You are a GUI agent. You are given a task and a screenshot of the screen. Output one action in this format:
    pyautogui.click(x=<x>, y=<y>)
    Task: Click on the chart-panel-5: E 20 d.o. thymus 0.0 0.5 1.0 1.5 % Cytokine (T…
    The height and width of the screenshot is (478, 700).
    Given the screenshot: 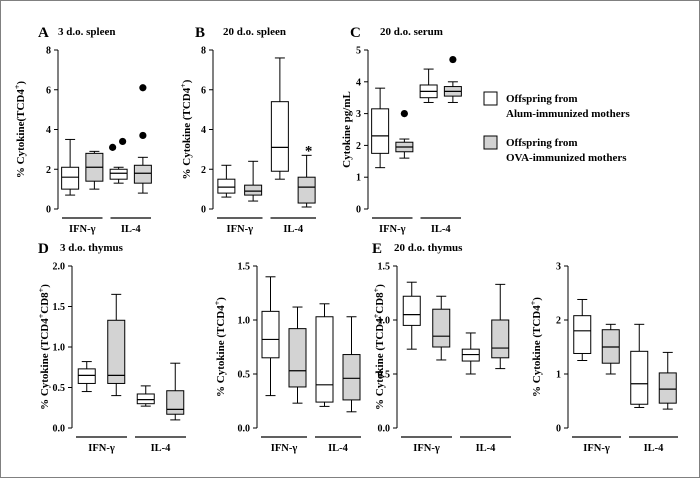 What is the action you would take?
    pyautogui.click(x=441, y=347)
    